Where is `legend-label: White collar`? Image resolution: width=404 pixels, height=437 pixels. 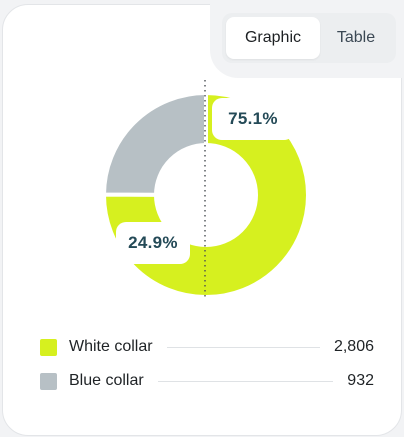 legend-label: White collar is located at coordinates (111, 346).